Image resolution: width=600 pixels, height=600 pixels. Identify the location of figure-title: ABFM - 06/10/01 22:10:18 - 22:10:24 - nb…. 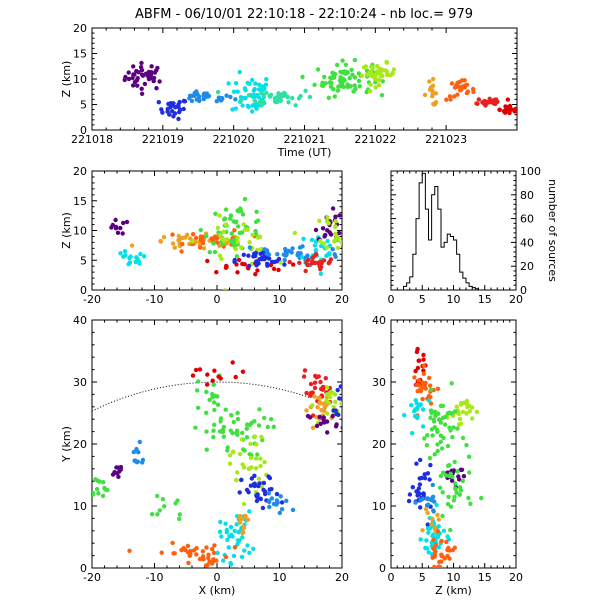
(304, 14).